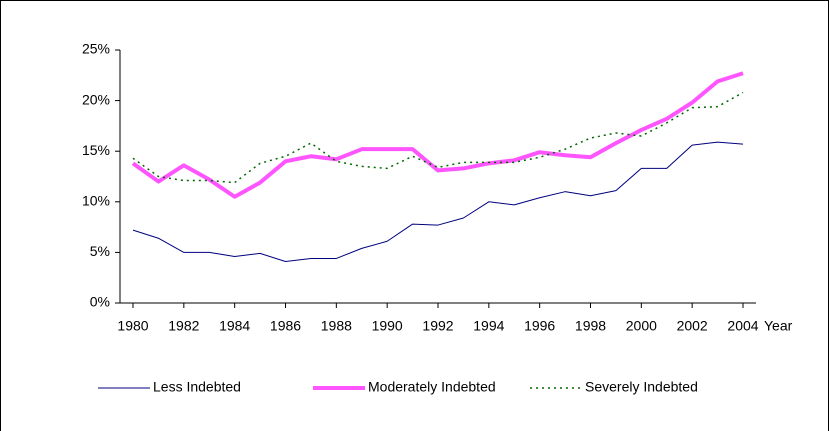 The image size is (830, 431). I want to click on x-tick-label: 1992, so click(437, 326).